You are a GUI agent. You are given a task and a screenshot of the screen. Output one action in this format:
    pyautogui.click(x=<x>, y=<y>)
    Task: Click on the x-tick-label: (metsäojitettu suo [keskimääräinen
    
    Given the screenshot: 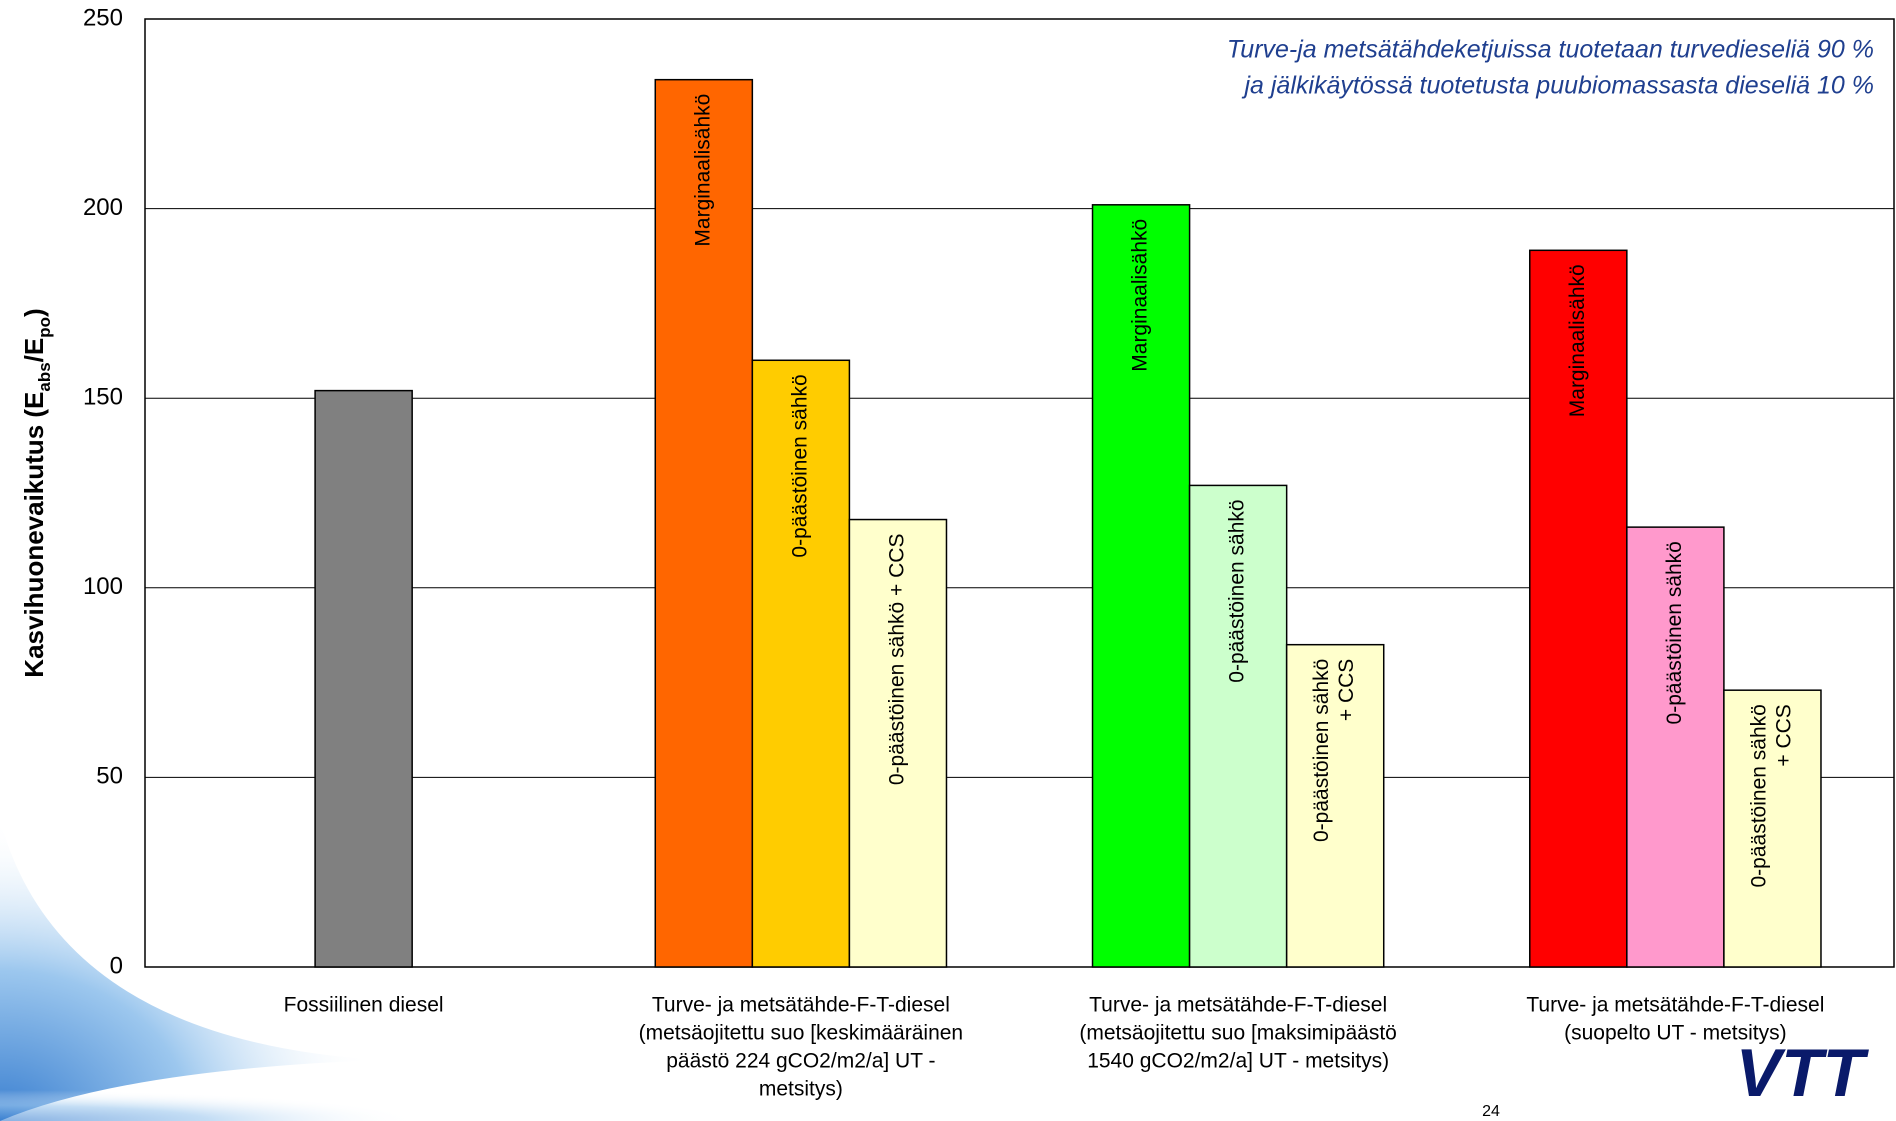 What is the action you would take?
    pyautogui.click(x=801, y=1033)
    